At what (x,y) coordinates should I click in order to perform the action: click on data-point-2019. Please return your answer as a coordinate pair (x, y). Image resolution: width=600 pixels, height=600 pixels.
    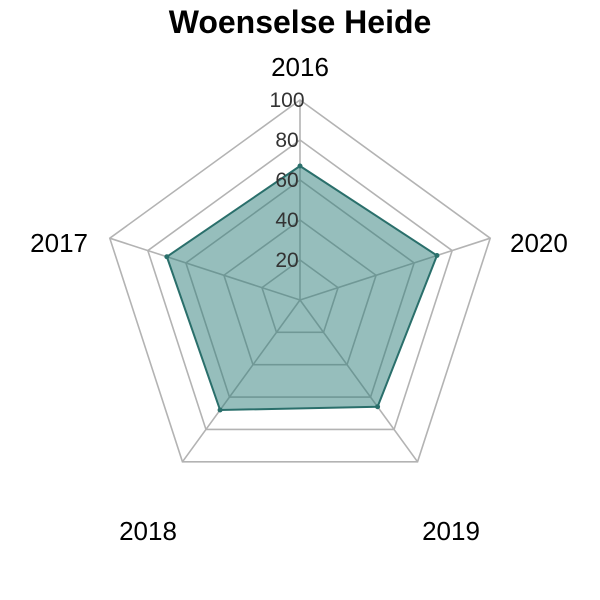
    Looking at the image, I should click on (220, 410).